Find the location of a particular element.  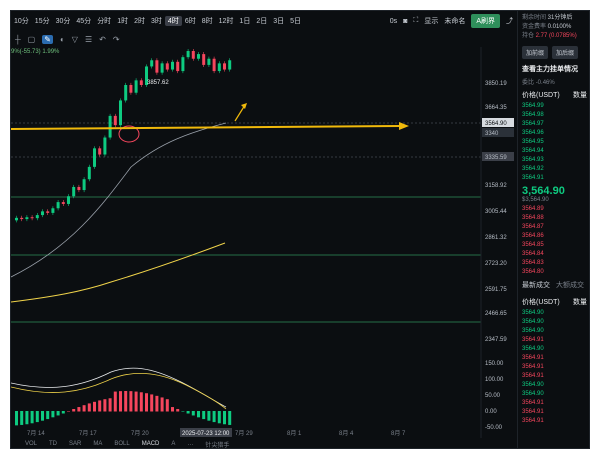

bid-row: 3564.88 is located at coordinates (533, 218).